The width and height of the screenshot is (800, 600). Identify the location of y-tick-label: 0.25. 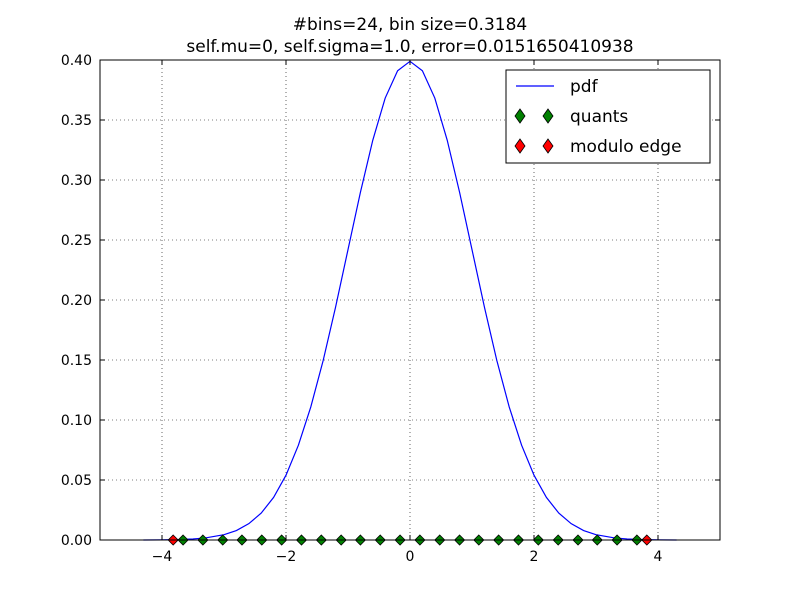
(76, 241).